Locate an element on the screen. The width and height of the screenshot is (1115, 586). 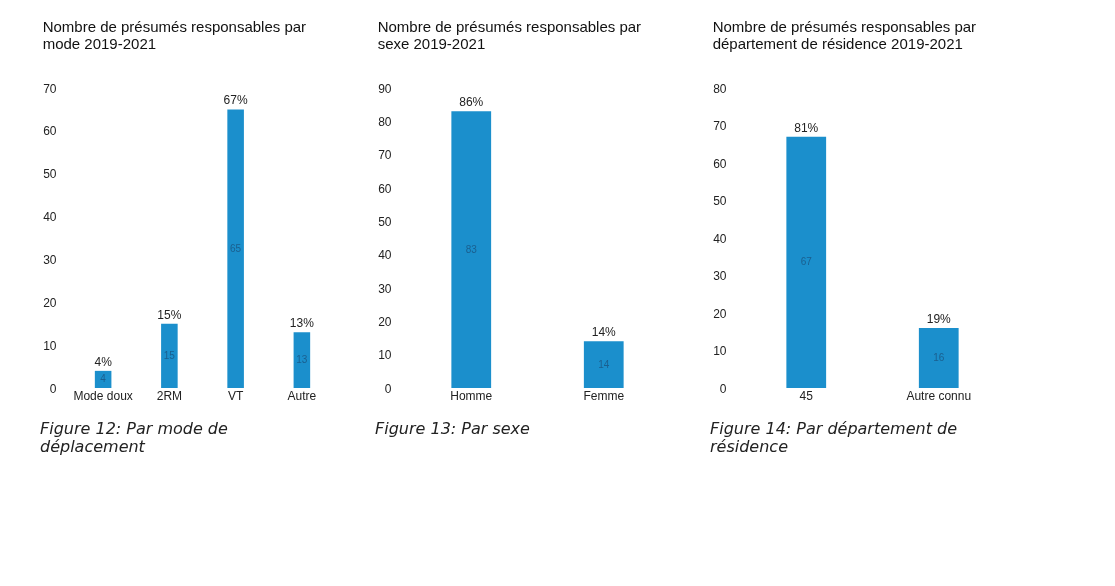
caption: Figure 13: Par sexe is located at coordinates (453, 428).